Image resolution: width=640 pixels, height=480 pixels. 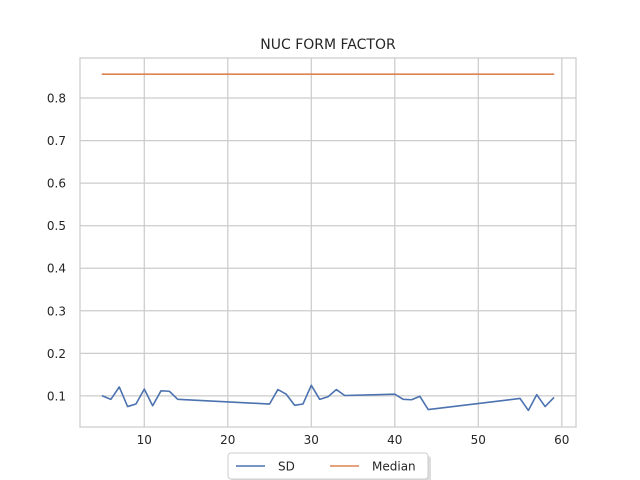 I want to click on y-tick-label: 0.4, so click(x=56, y=269).